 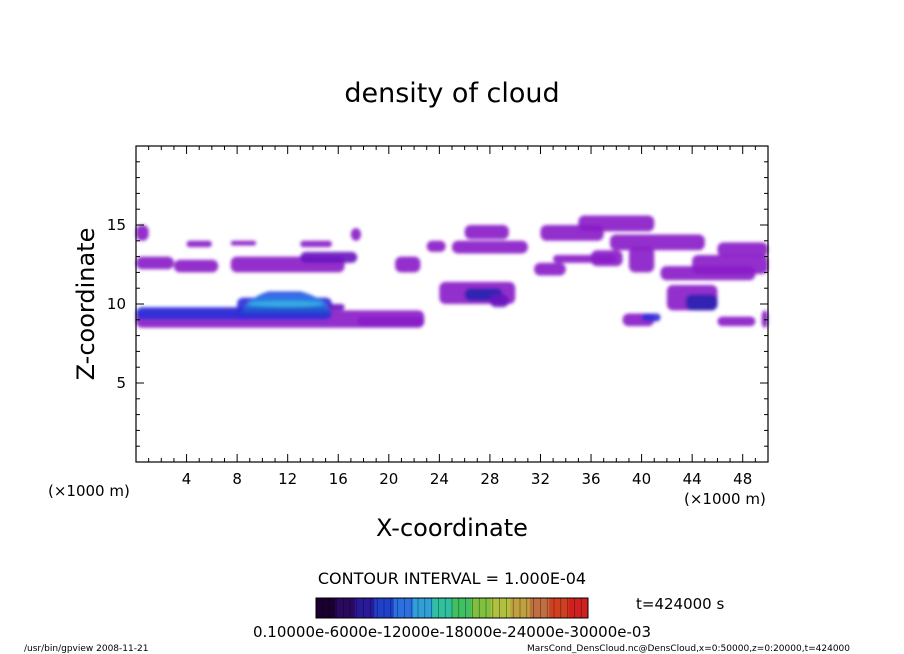 What do you see at coordinates (116, 304) in the screenshot?
I see `y-tick-label: 10` at bounding box center [116, 304].